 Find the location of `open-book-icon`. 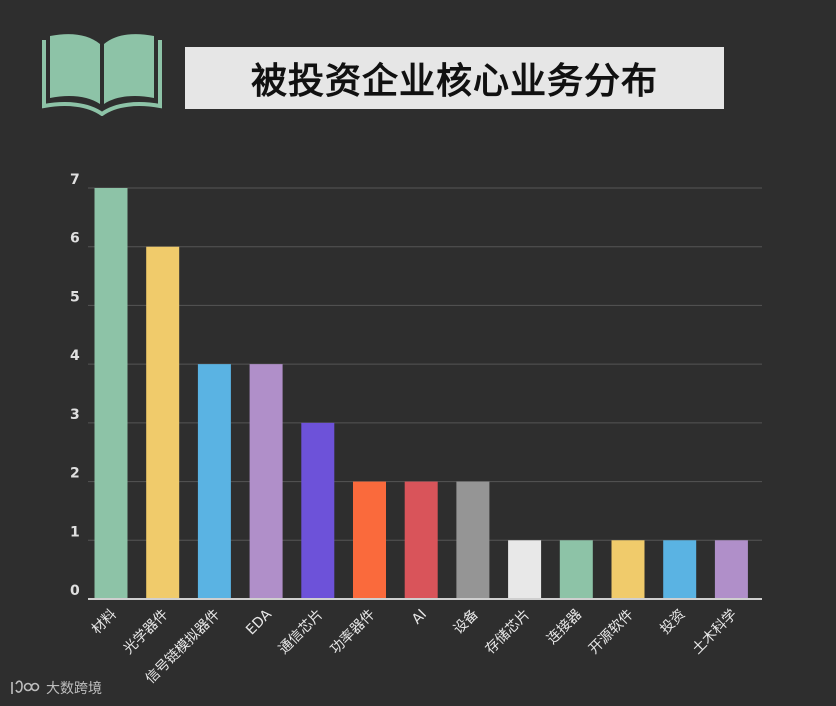

open-book-icon is located at coordinates (102, 75).